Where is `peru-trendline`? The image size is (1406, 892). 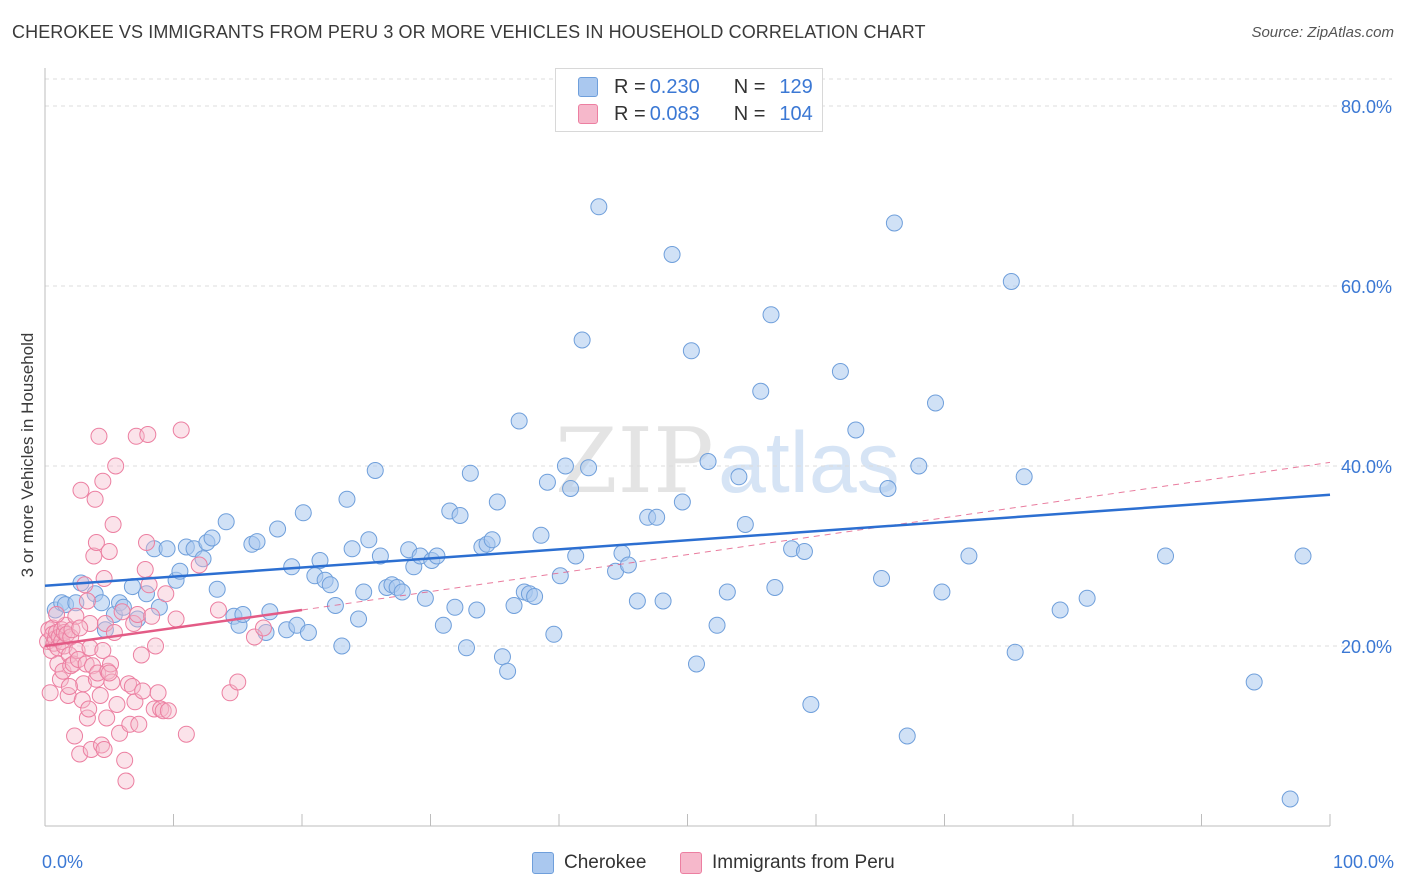 peru-trendline is located at coordinates (173, 628).